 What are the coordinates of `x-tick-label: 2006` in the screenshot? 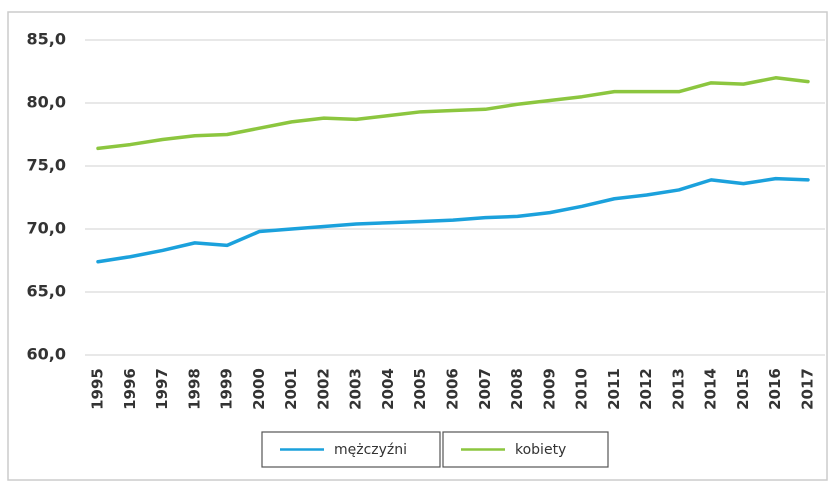 It's located at (453, 389).